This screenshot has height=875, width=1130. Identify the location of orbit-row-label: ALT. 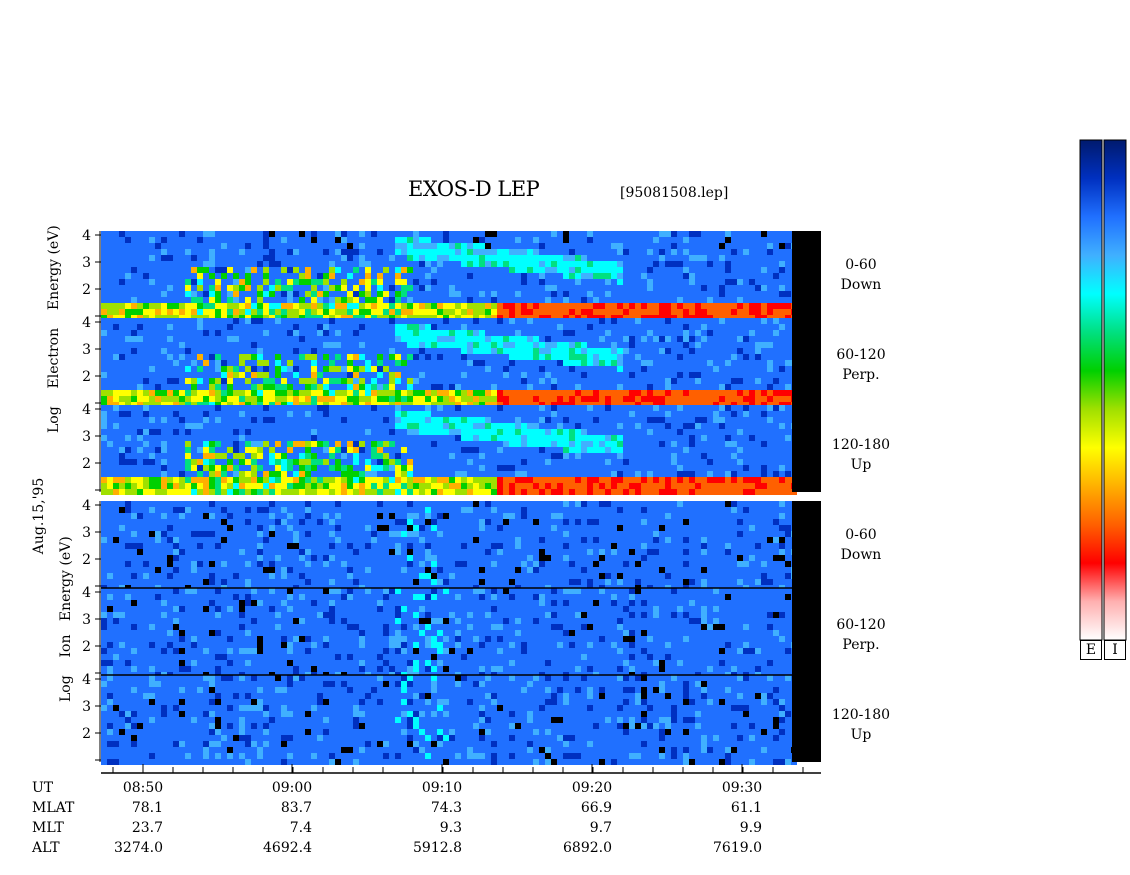
(46, 848).